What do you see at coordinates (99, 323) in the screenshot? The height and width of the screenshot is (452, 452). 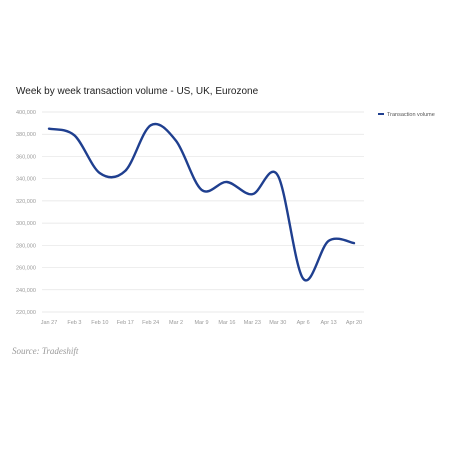 I see `x-tick-label: Feb 10` at bounding box center [99, 323].